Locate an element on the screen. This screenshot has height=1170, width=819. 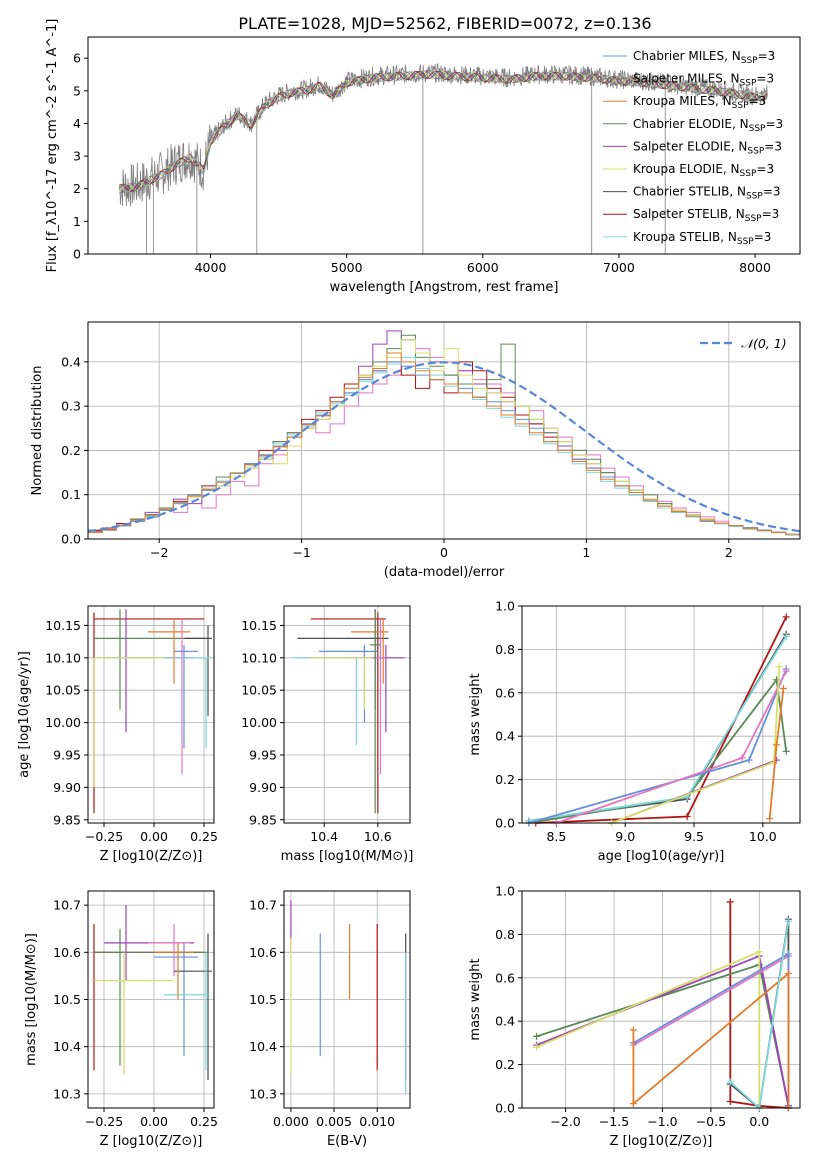
legend-subscript: SSP is located at coordinates (748, 174).